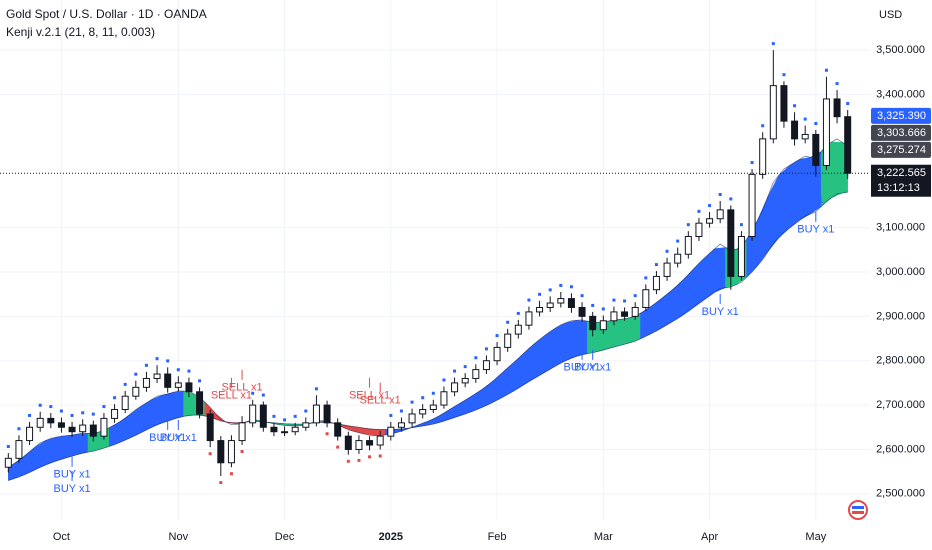  What do you see at coordinates (61, 537) in the screenshot?
I see `x-tick-label: Oct` at bounding box center [61, 537].